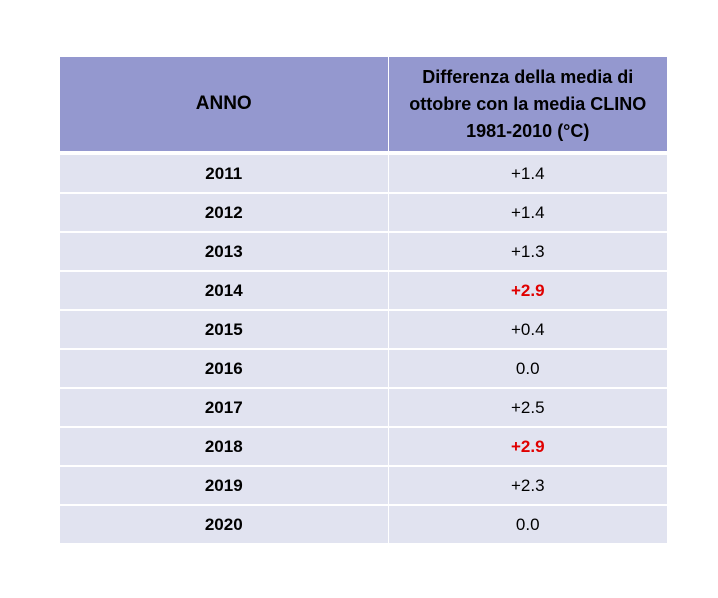 Image resolution: width=718 pixels, height=598 pixels. Describe the element at coordinates (224, 524) in the screenshot. I see `year-cell: 2020` at that location.